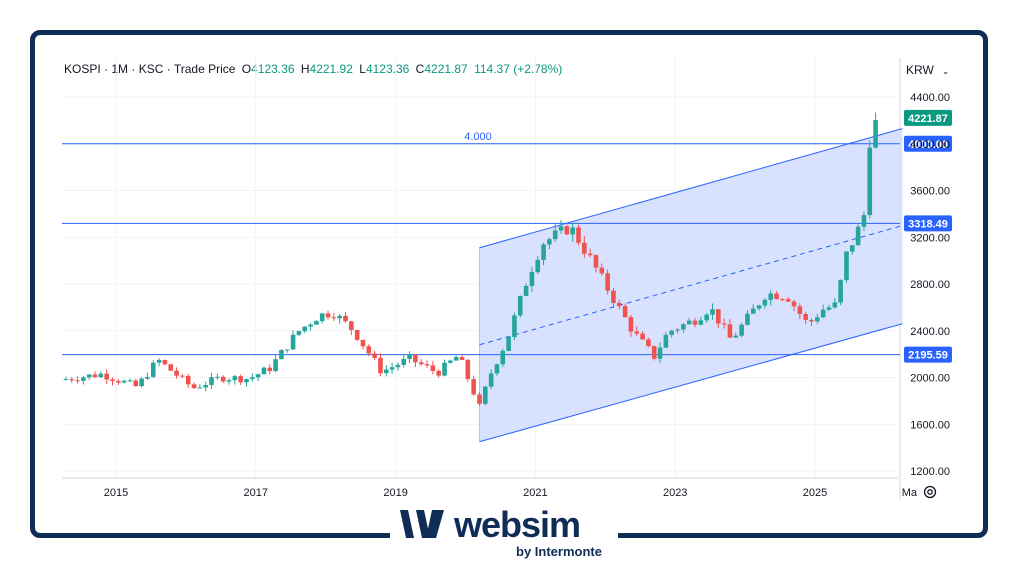 The image size is (1013, 563). What do you see at coordinates (422, 524) in the screenshot?
I see `websim-mark-icon` at bounding box center [422, 524].